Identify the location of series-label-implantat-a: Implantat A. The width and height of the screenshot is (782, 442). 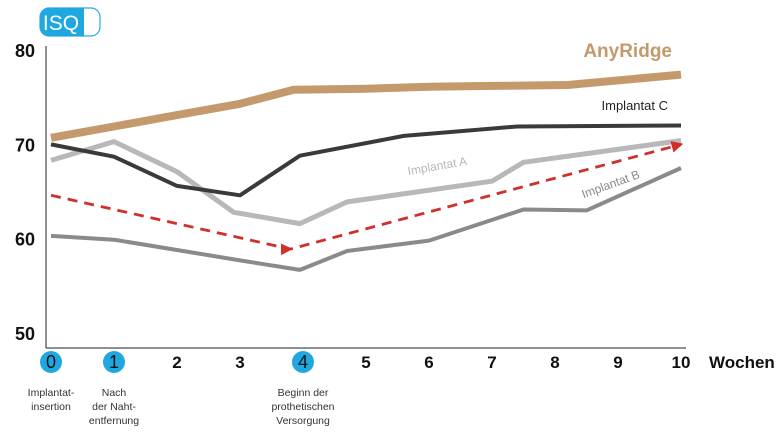
(438, 166).